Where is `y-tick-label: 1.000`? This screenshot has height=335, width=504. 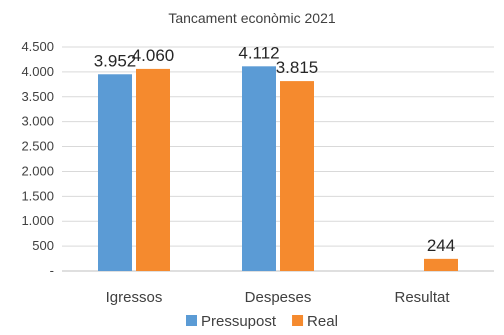 y-tick-label: 1.000 is located at coordinates (37, 220).